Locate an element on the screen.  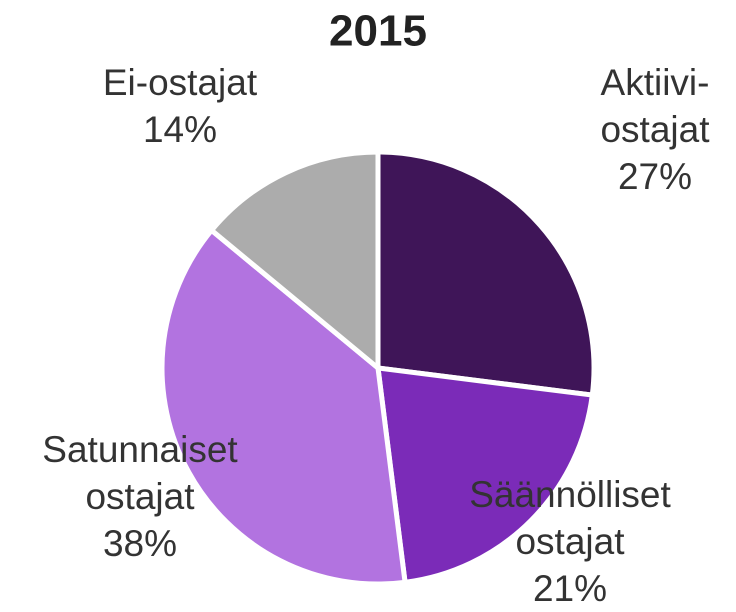
slice-value-label: 21% is located at coordinates (570, 588).